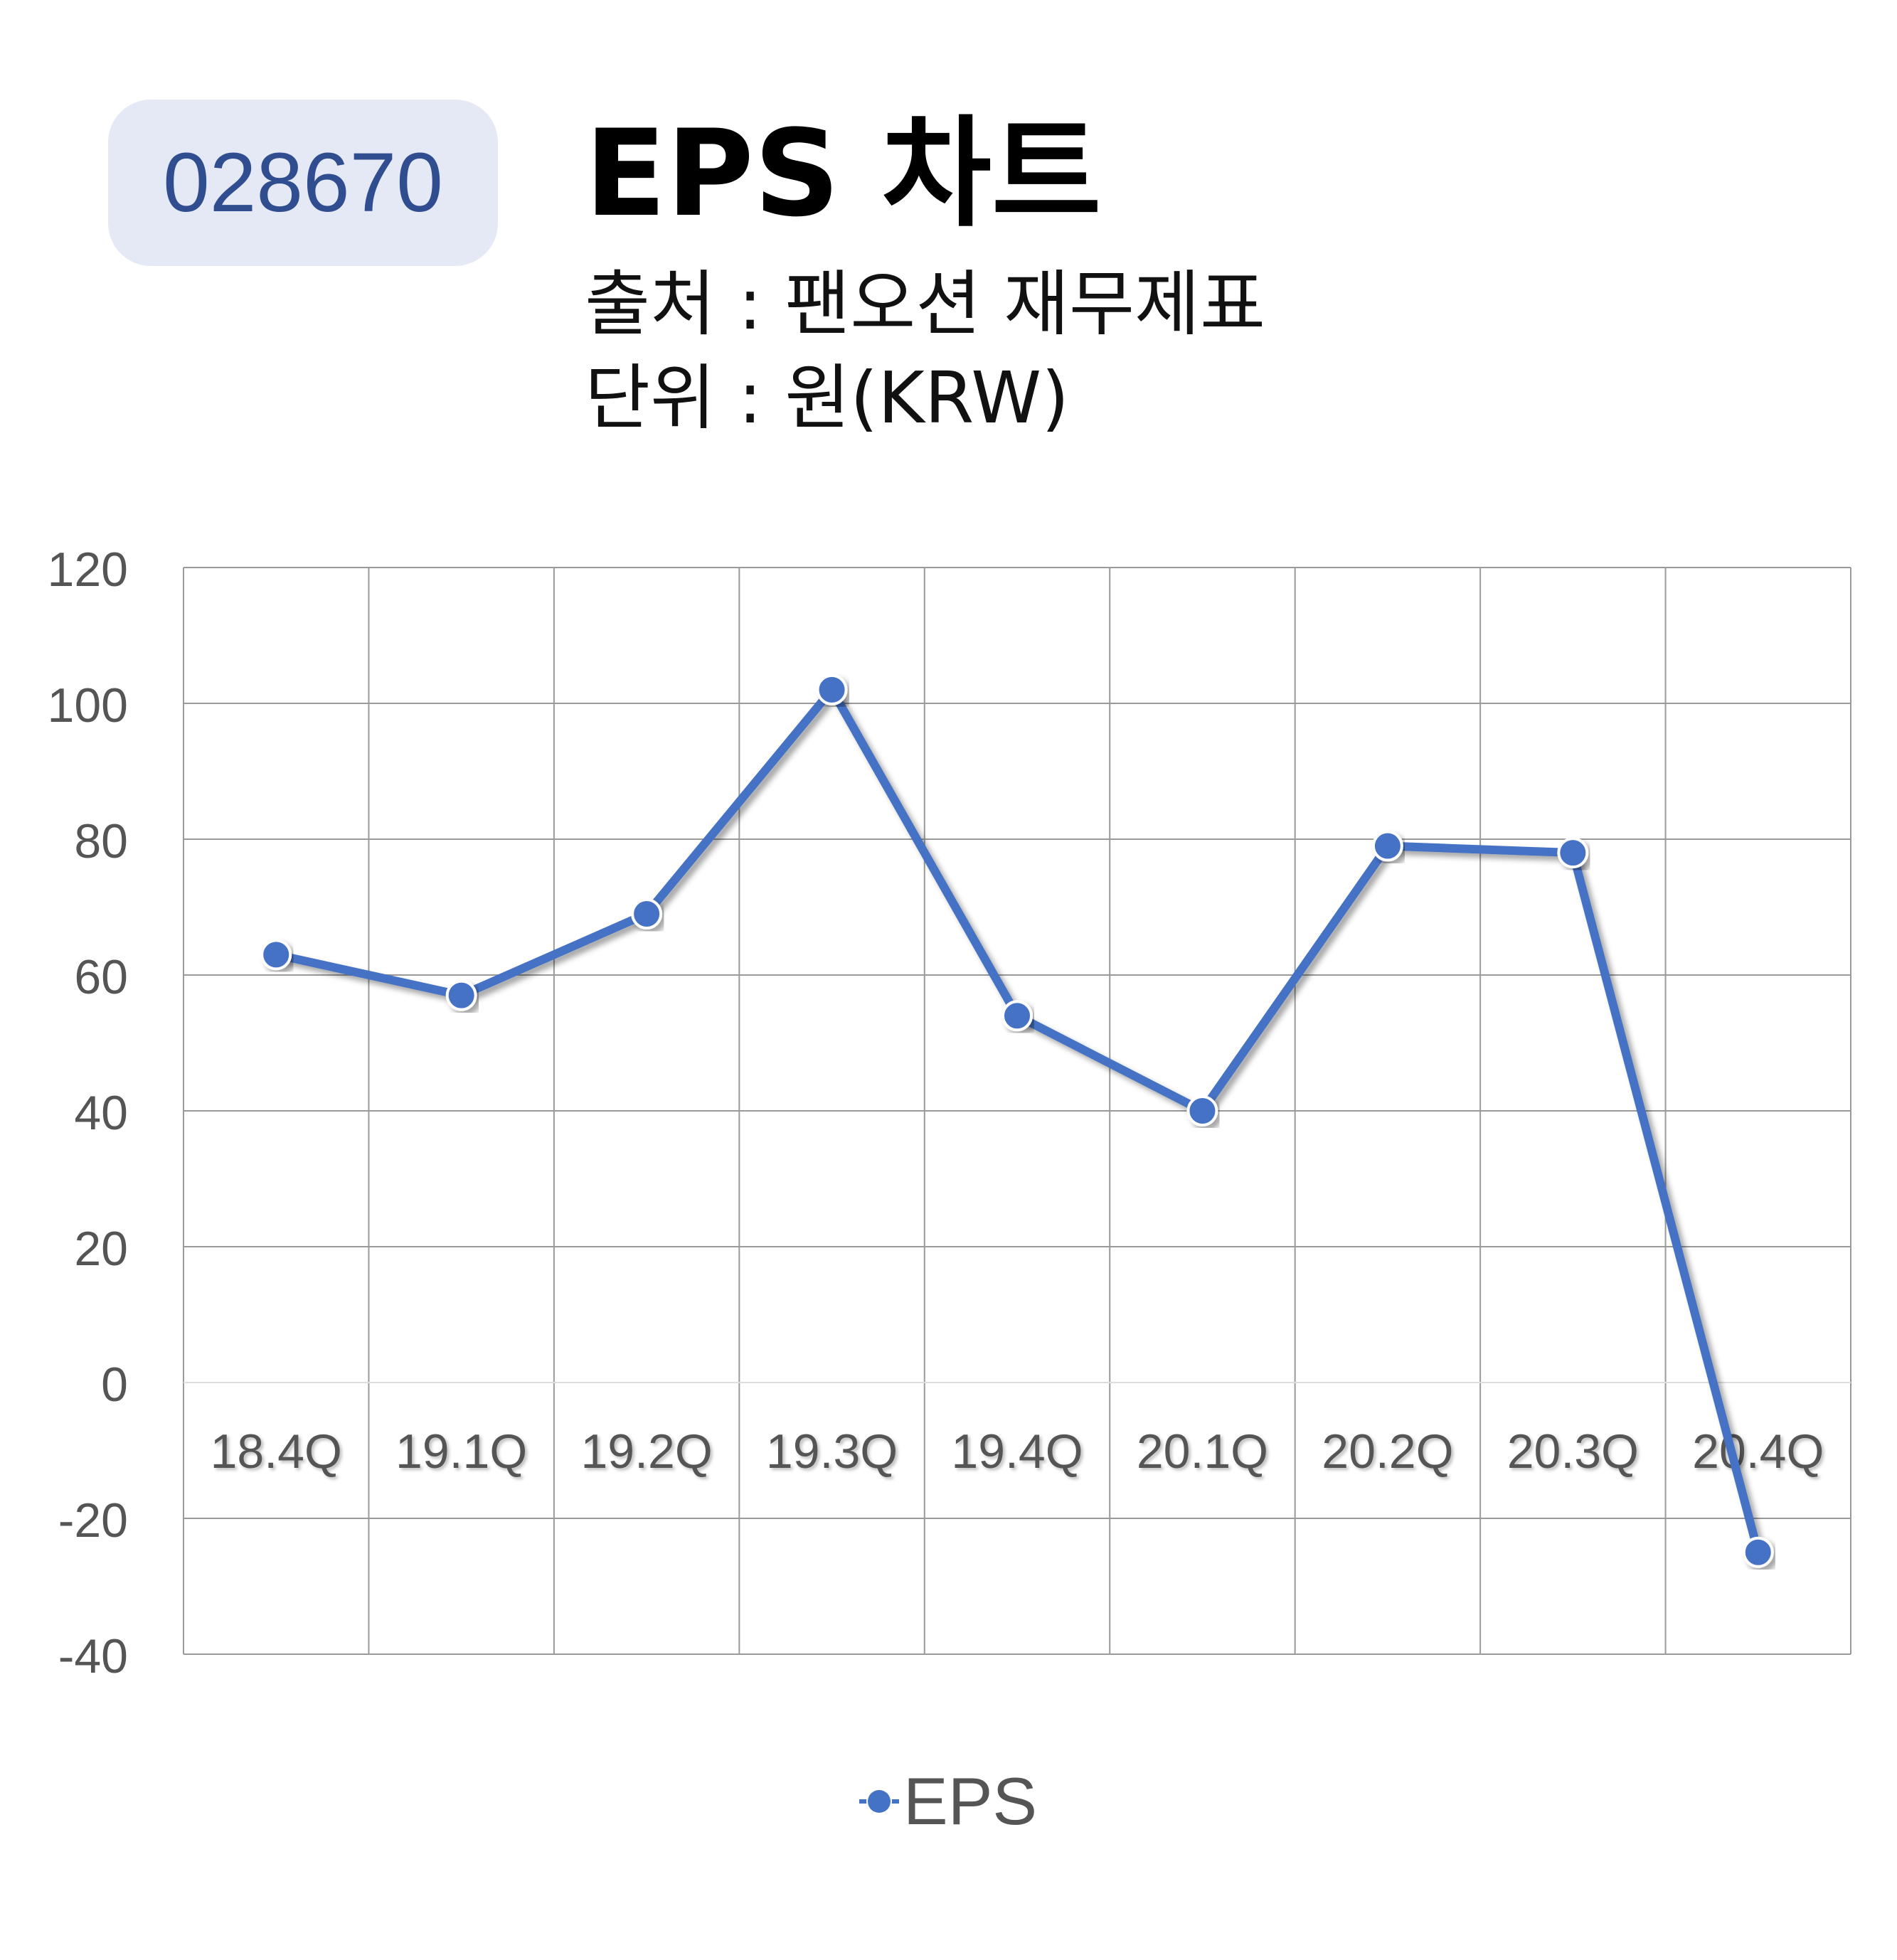 The image size is (1897, 1960). I want to click on source-label: 출처 : 팬오션 재무제표, so click(926, 304).